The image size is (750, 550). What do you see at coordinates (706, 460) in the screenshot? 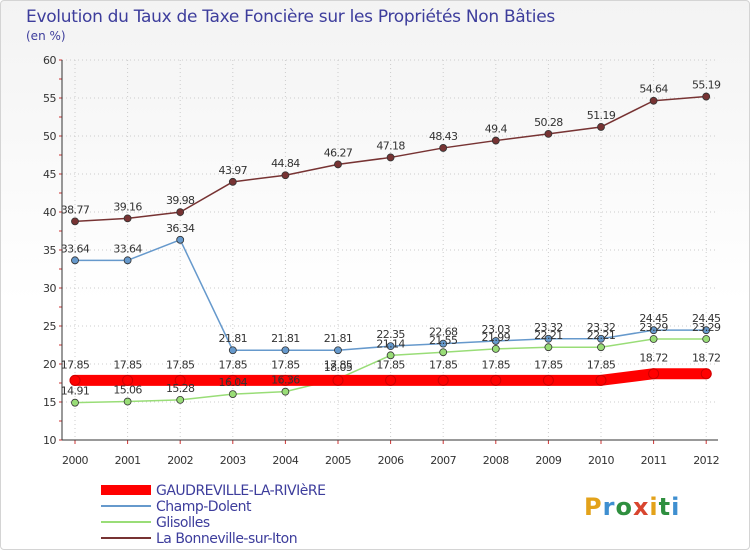
I see `x-tick-label: 2012` at bounding box center [706, 460].